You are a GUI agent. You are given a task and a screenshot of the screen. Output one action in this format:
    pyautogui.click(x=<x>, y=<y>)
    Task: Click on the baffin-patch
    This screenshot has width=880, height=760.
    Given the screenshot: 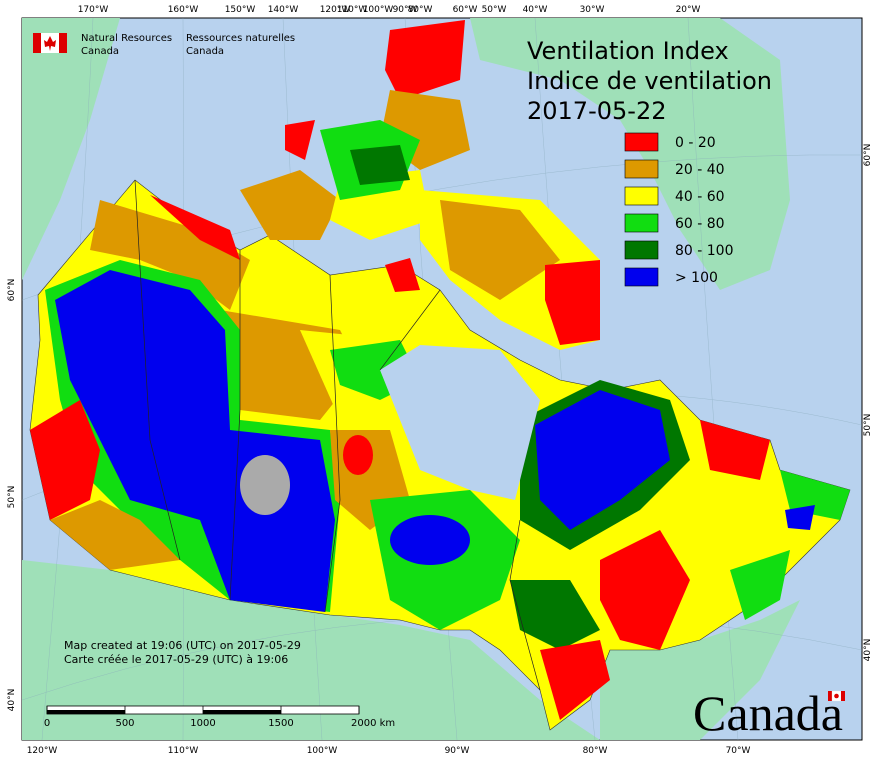 What is the action you would take?
    pyautogui.click(x=500, y=250)
    